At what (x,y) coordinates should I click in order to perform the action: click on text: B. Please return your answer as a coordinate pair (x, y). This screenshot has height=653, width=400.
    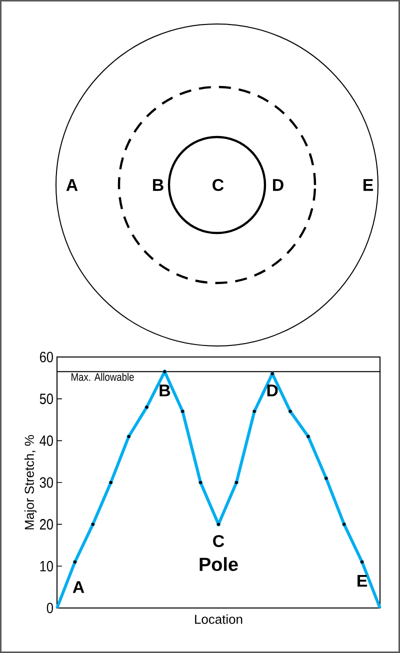
    Looking at the image, I should click on (158, 185).